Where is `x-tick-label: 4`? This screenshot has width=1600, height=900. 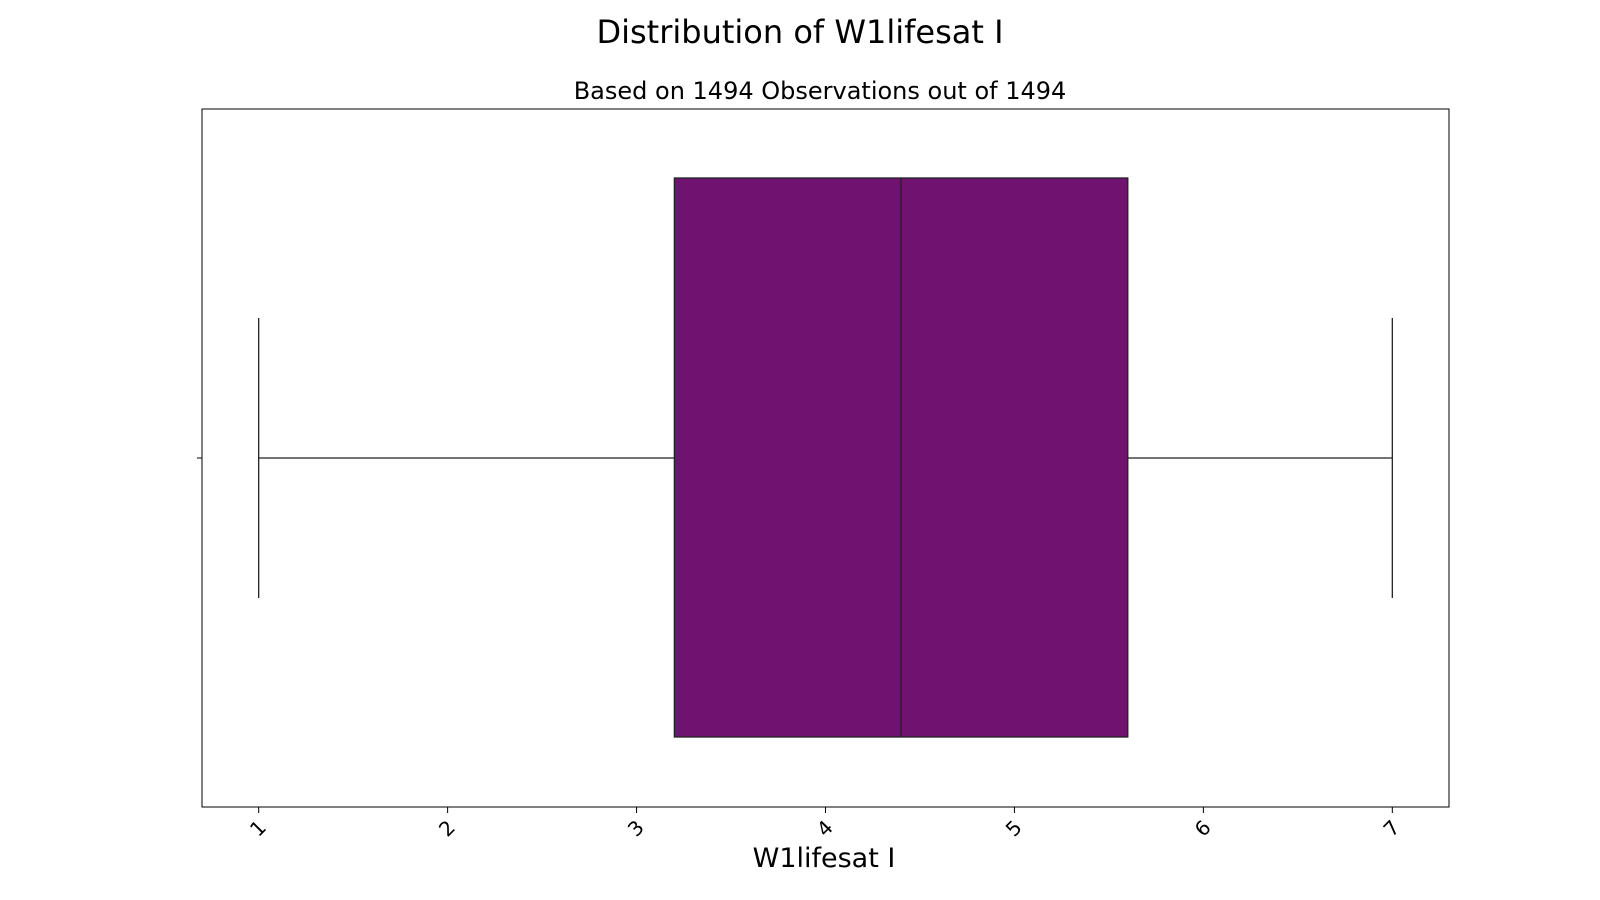
x-tick-label: 4 is located at coordinates (825, 828).